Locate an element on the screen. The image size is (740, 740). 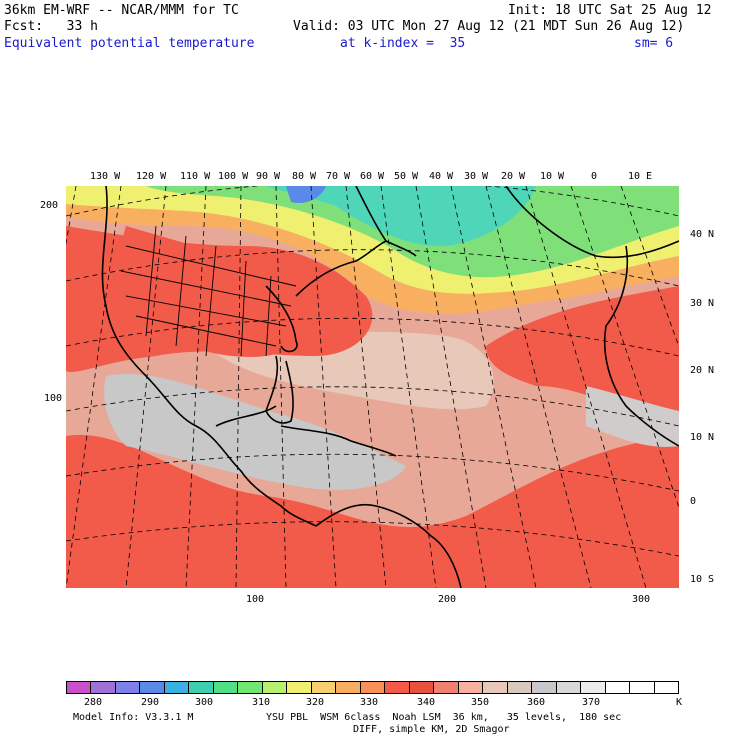
legend-label: 280 is located at coordinates (93, 702).